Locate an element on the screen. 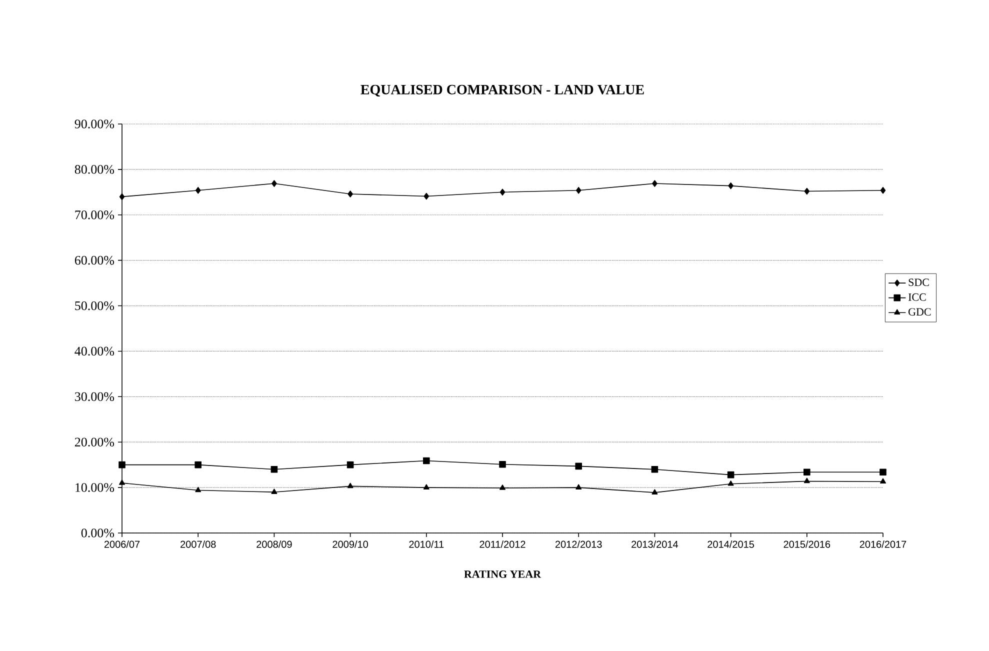 Image resolution: width=989 pixels, height=651 pixels. x-tick-label: 2011/2012 is located at coordinates (503, 544).